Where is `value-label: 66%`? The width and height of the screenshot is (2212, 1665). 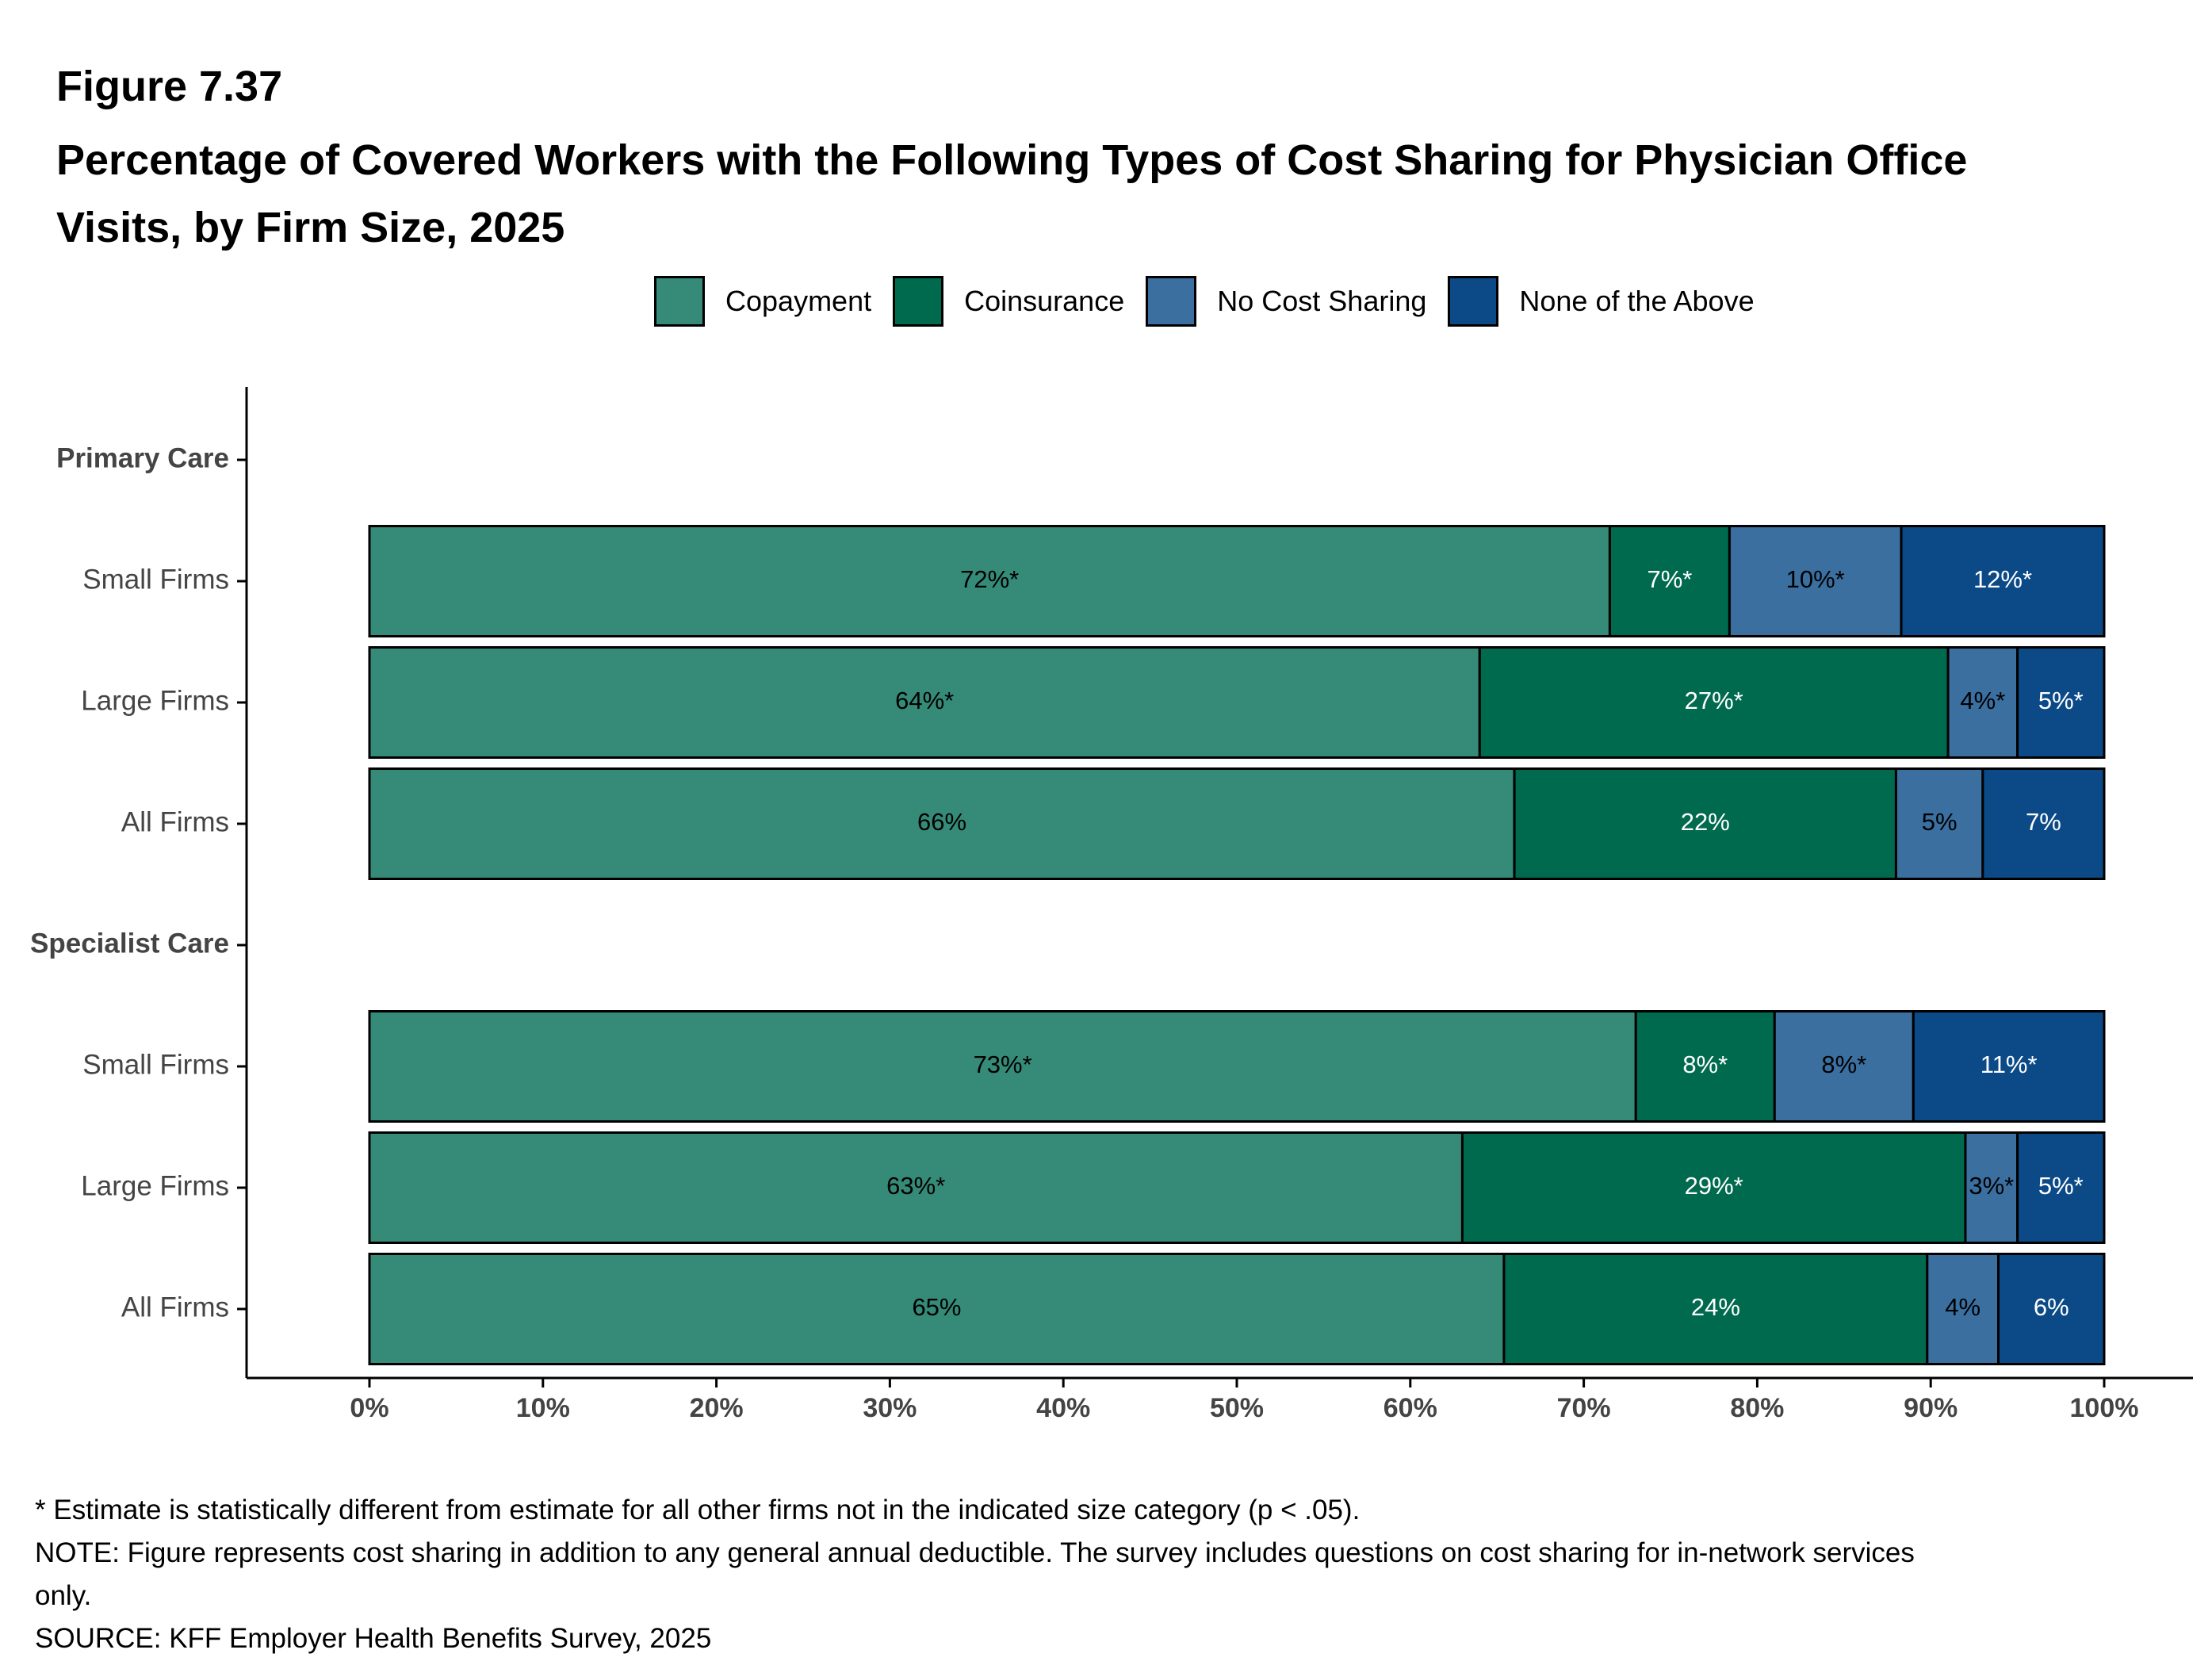 value-label: 66% is located at coordinates (942, 822).